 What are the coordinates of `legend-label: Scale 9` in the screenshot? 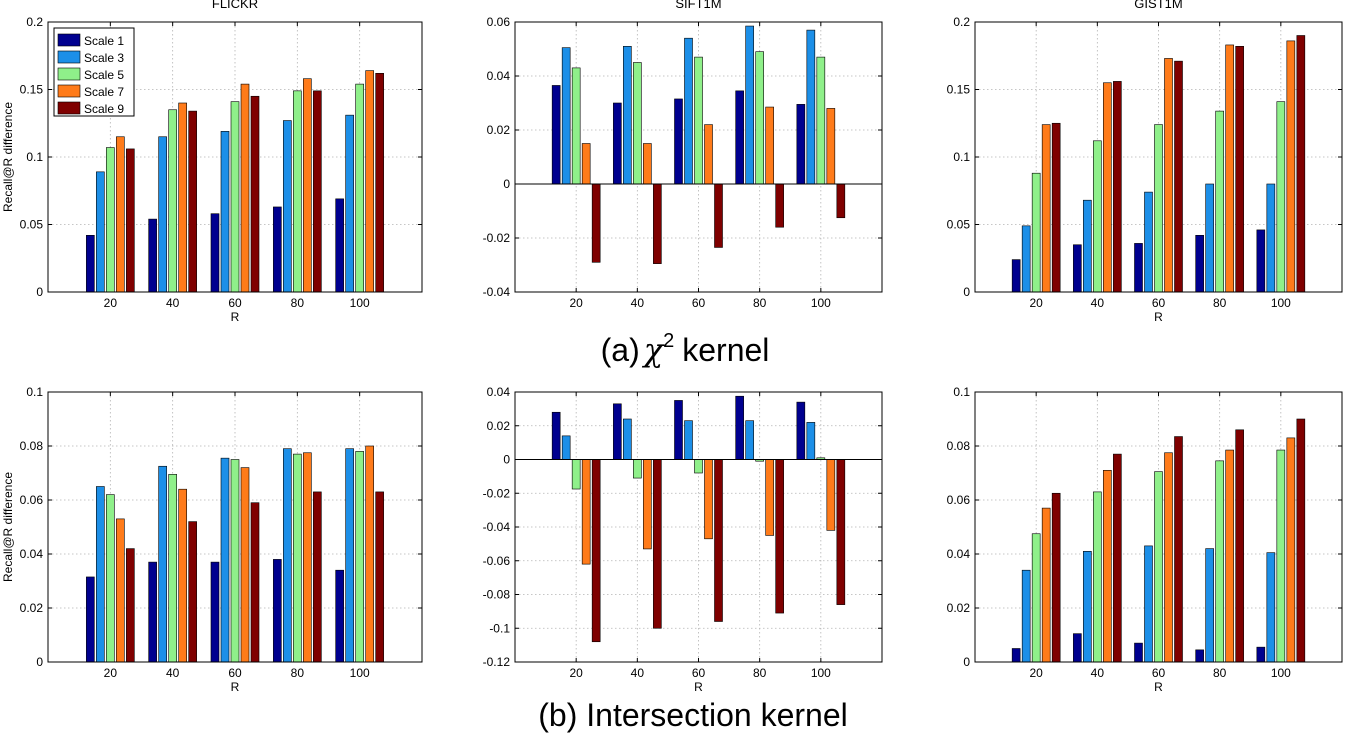 It's located at (104, 109).